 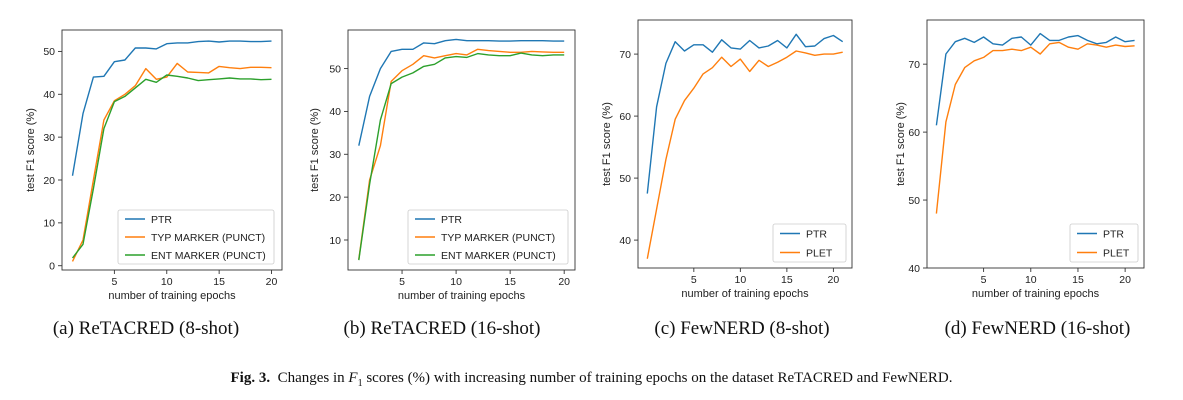 I want to click on caption-c: (c) FewNERD (8-shot), so click(x=742, y=328).